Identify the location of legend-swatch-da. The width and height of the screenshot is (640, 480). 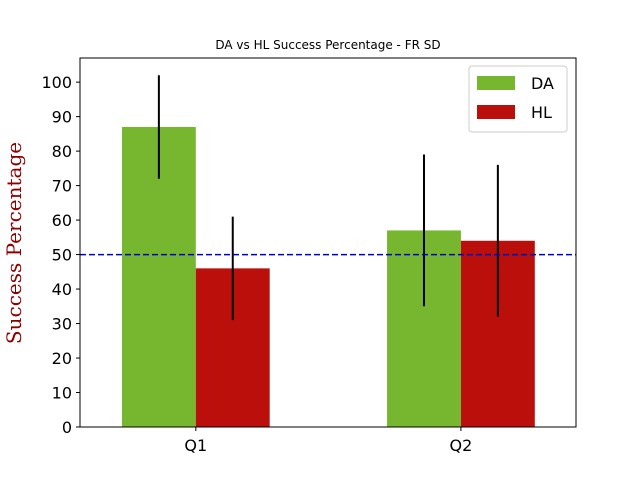
(496, 83).